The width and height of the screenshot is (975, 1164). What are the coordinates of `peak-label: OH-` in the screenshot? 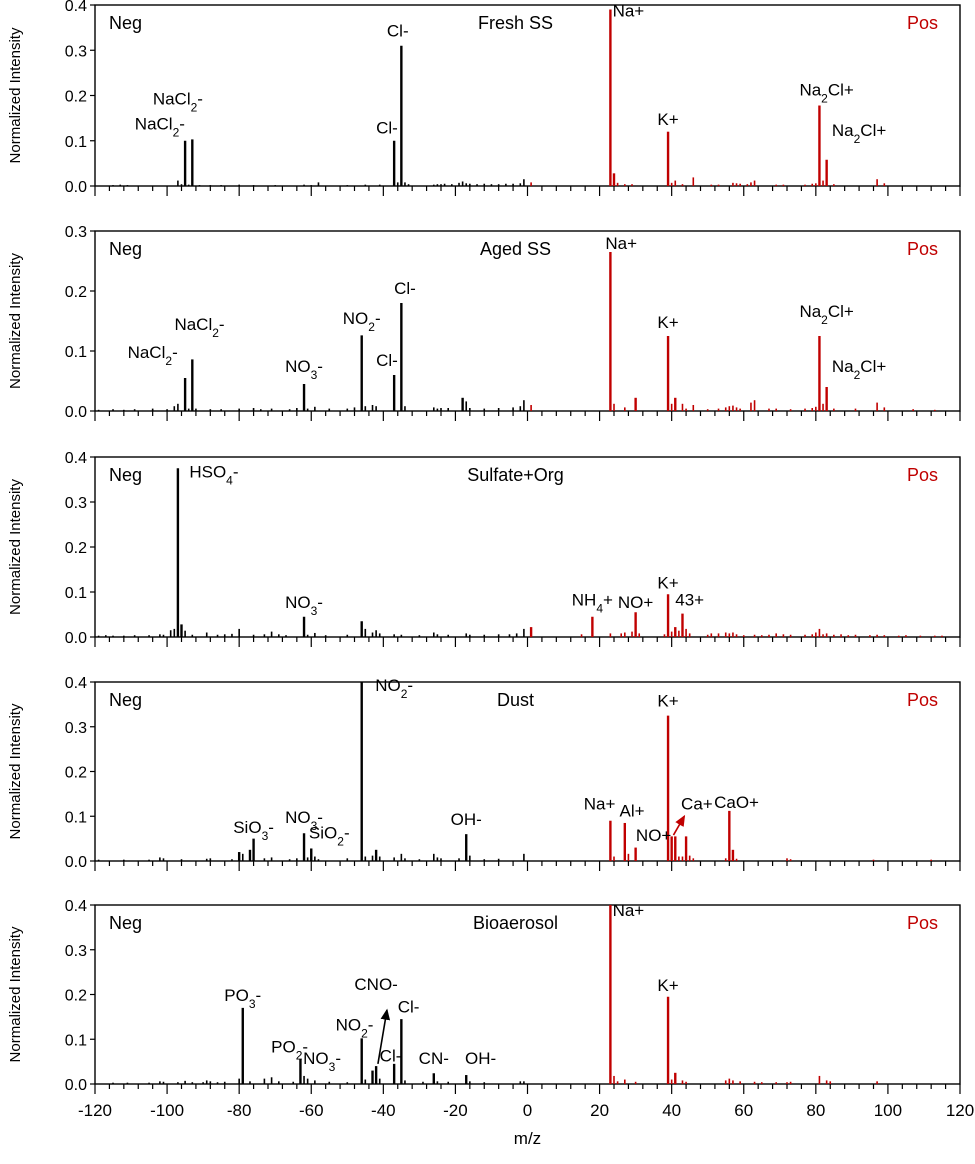 It's located at (466, 819).